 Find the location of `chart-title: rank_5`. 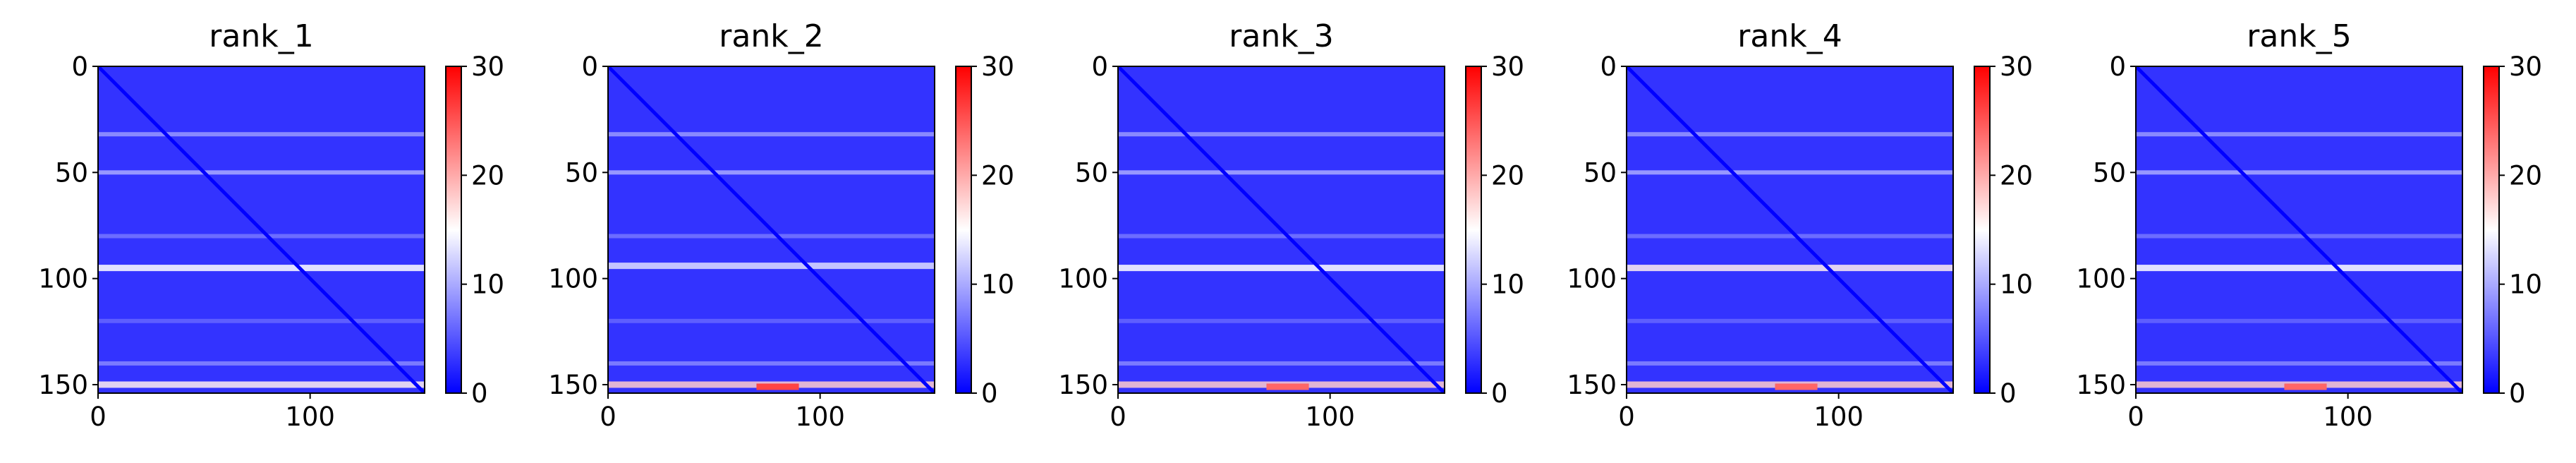

chart-title: rank_5 is located at coordinates (2299, 36).